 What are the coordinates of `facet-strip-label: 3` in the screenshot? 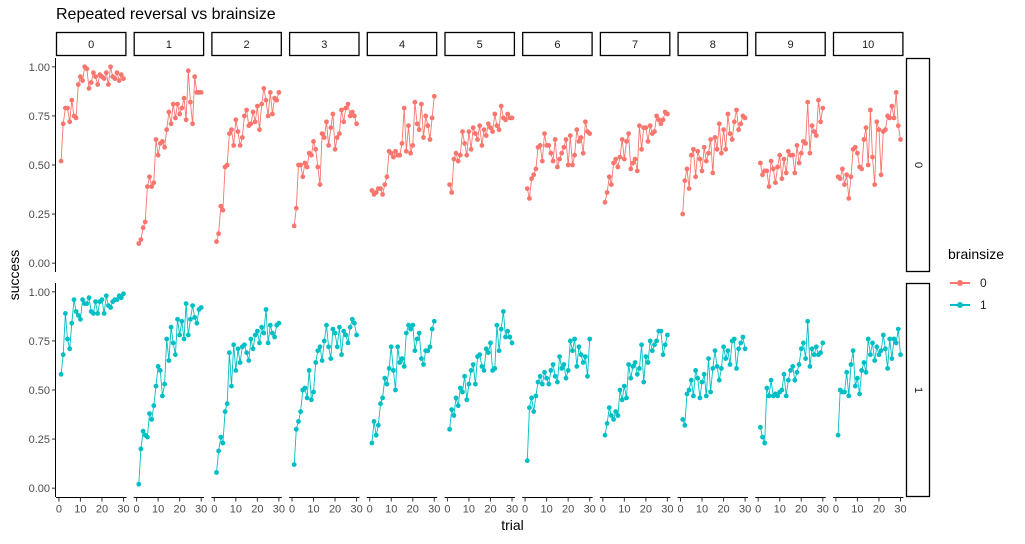 It's located at (324, 45).